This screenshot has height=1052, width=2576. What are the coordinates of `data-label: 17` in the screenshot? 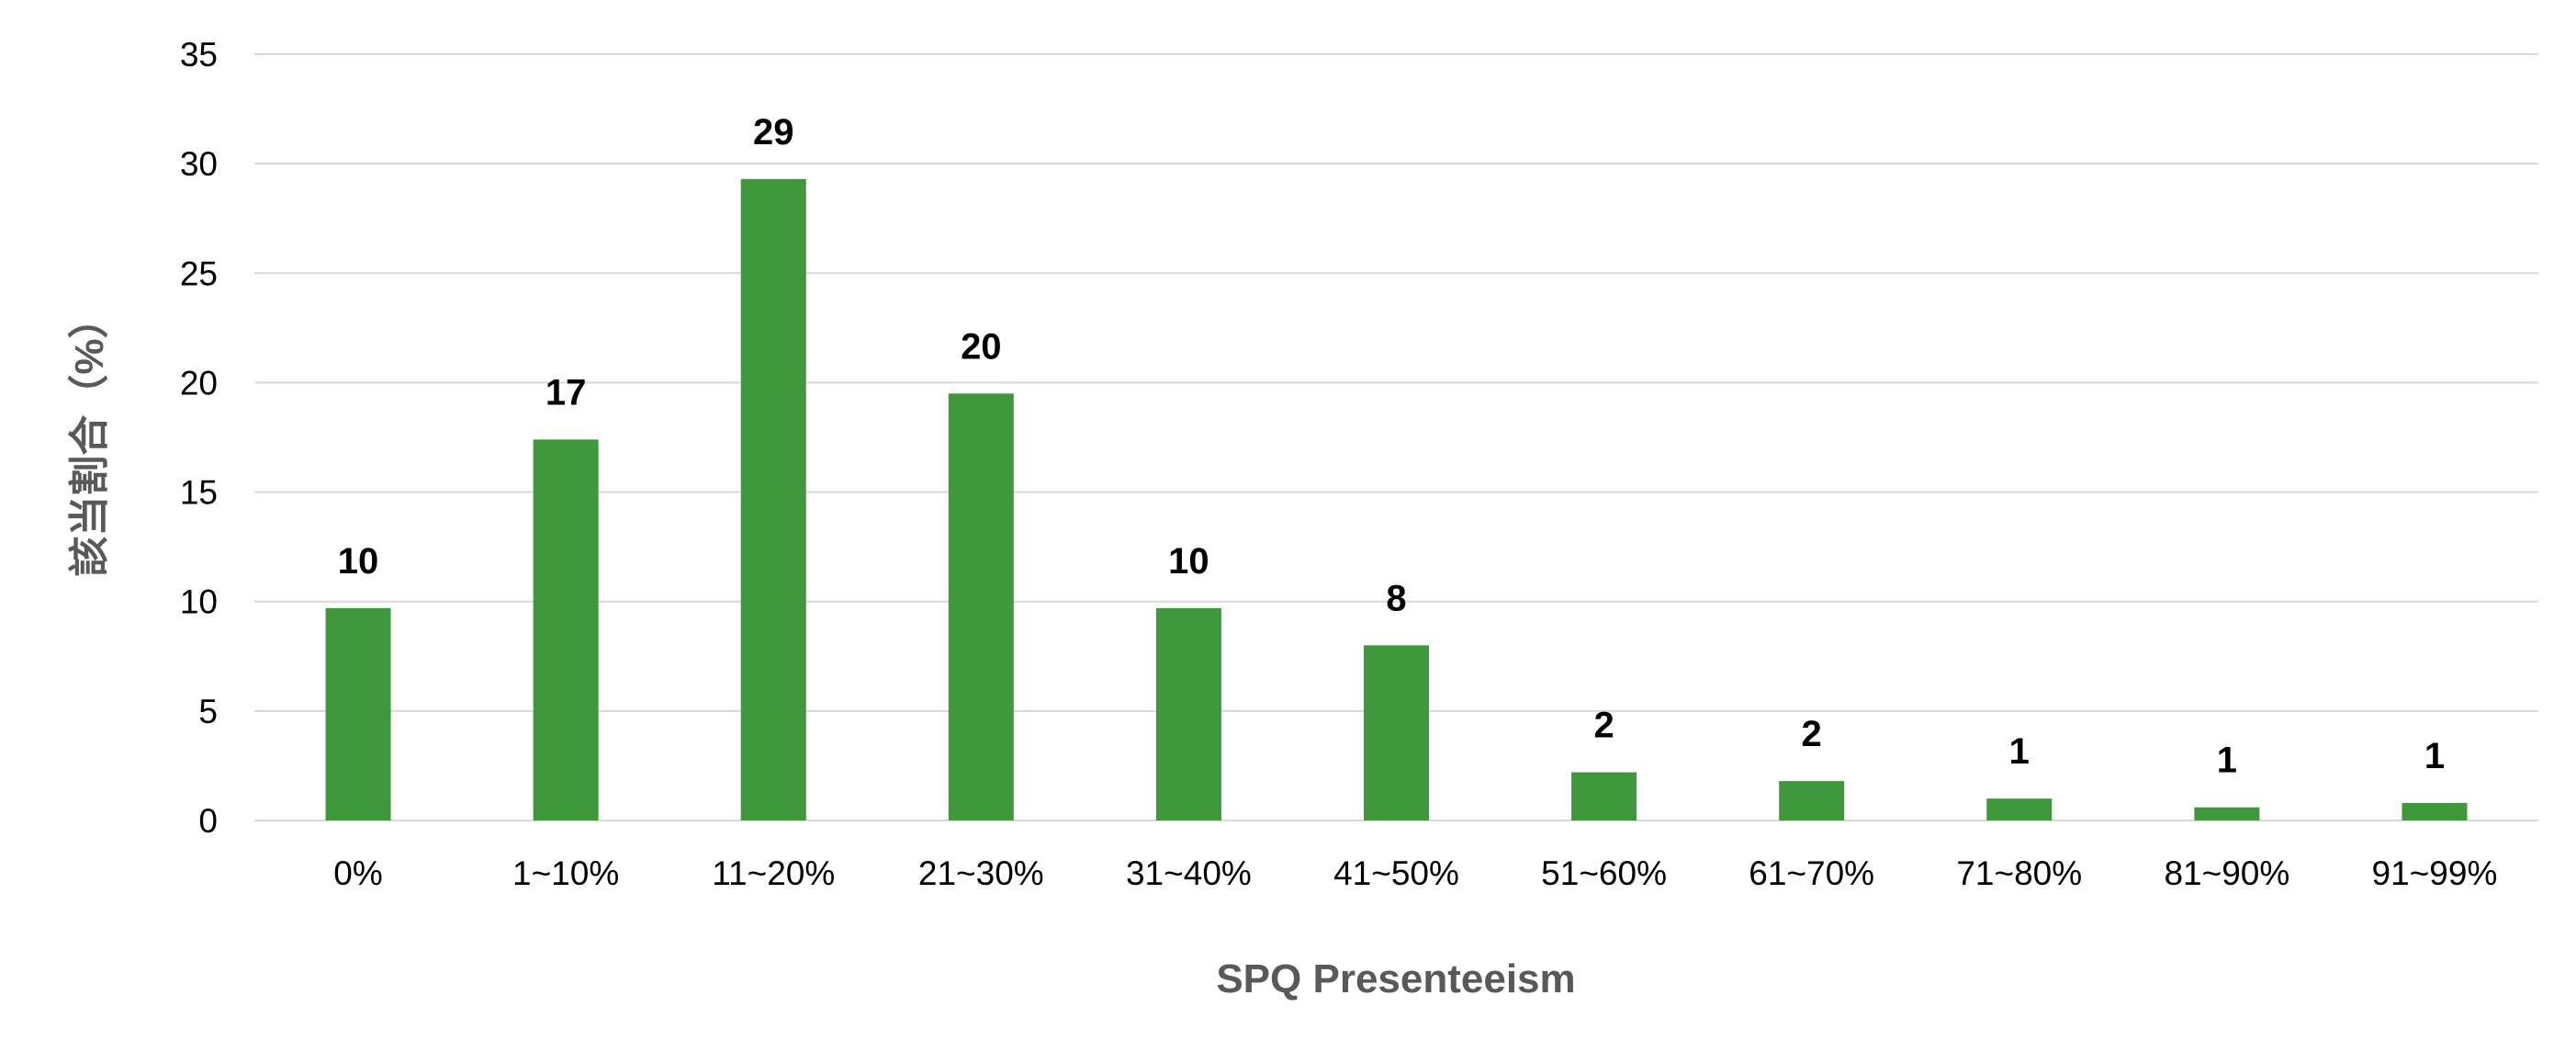 It's located at (566, 392).